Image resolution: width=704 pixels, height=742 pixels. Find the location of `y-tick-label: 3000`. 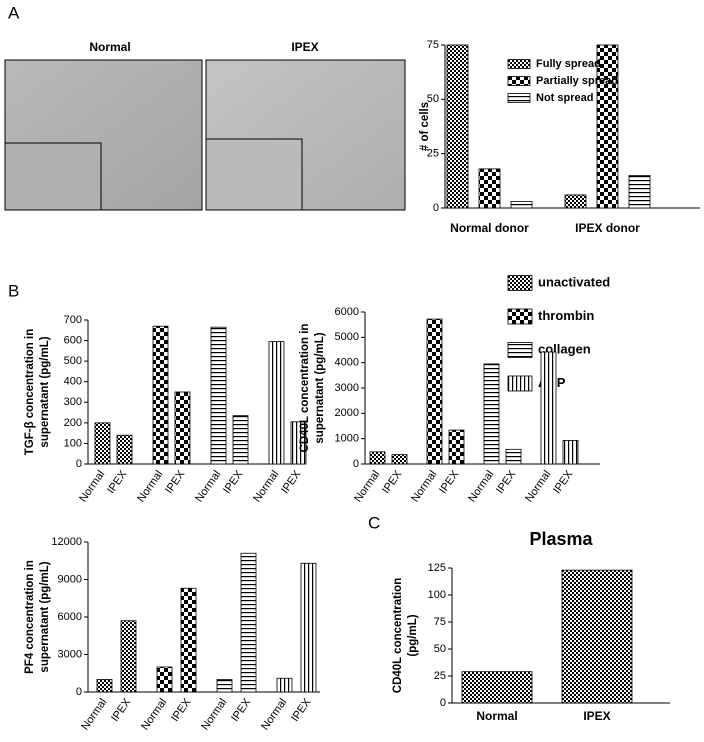

y-tick-label: 3000 is located at coordinates (347, 388).